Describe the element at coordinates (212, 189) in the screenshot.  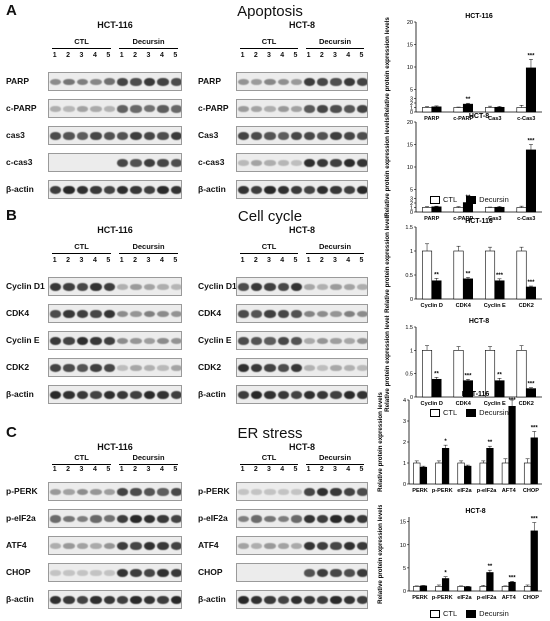
I see `protein-label: β-actin` at that location.